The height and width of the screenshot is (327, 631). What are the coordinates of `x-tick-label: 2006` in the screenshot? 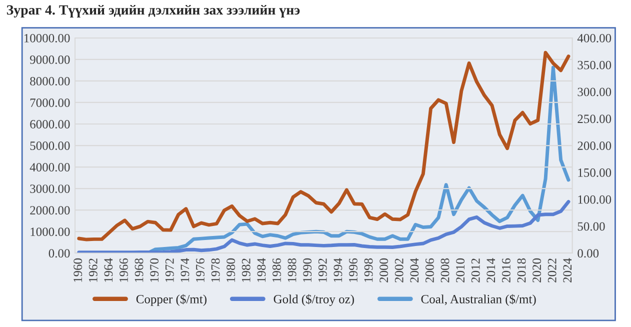 It's located at (429, 270).